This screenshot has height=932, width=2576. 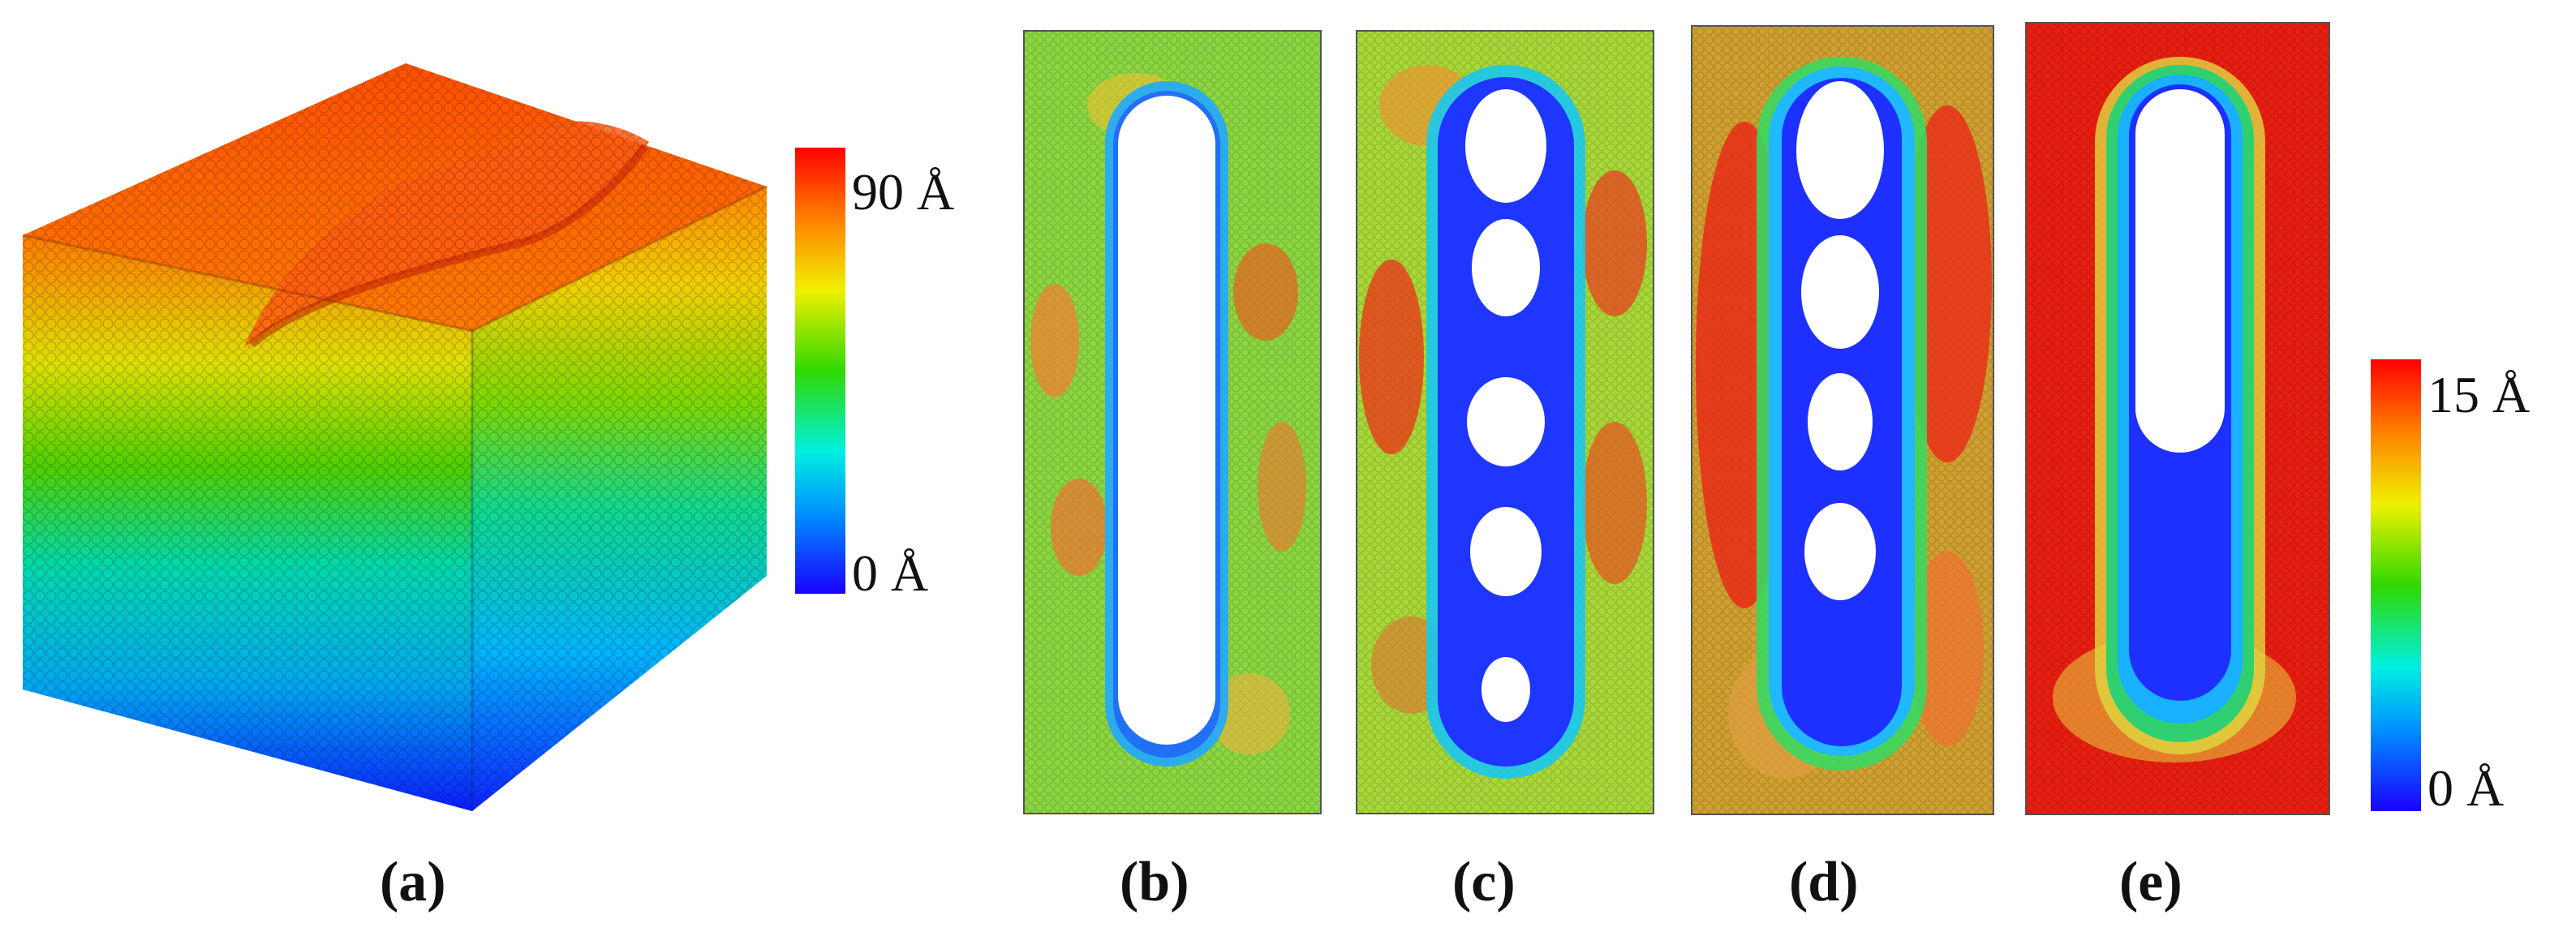 What do you see at coordinates (1824, 882) in the screenshot?
I see `panel-d-label: (d)` at bounding box center [1824, 882].